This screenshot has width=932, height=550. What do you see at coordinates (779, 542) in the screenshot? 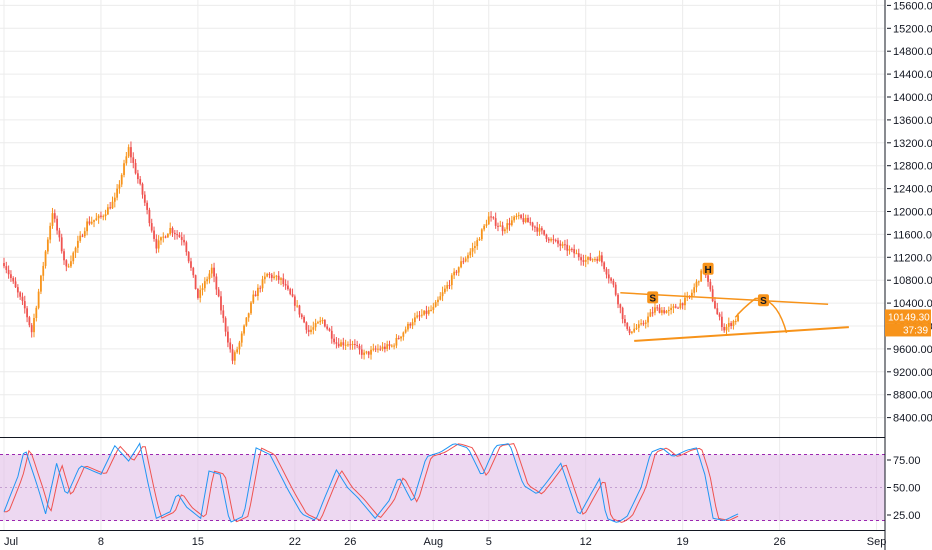
I see `time-tick-label: 26` at bounding box center [779, 542].